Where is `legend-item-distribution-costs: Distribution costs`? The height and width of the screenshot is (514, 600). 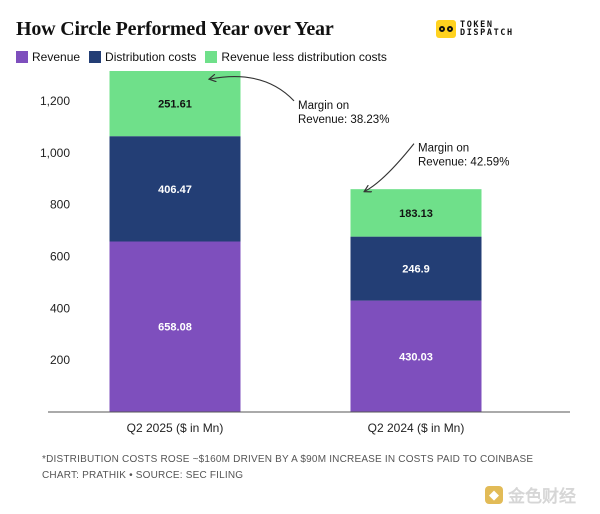
legend-item-distribution-costs: Distribution costs is located at coordinates (142, 57).